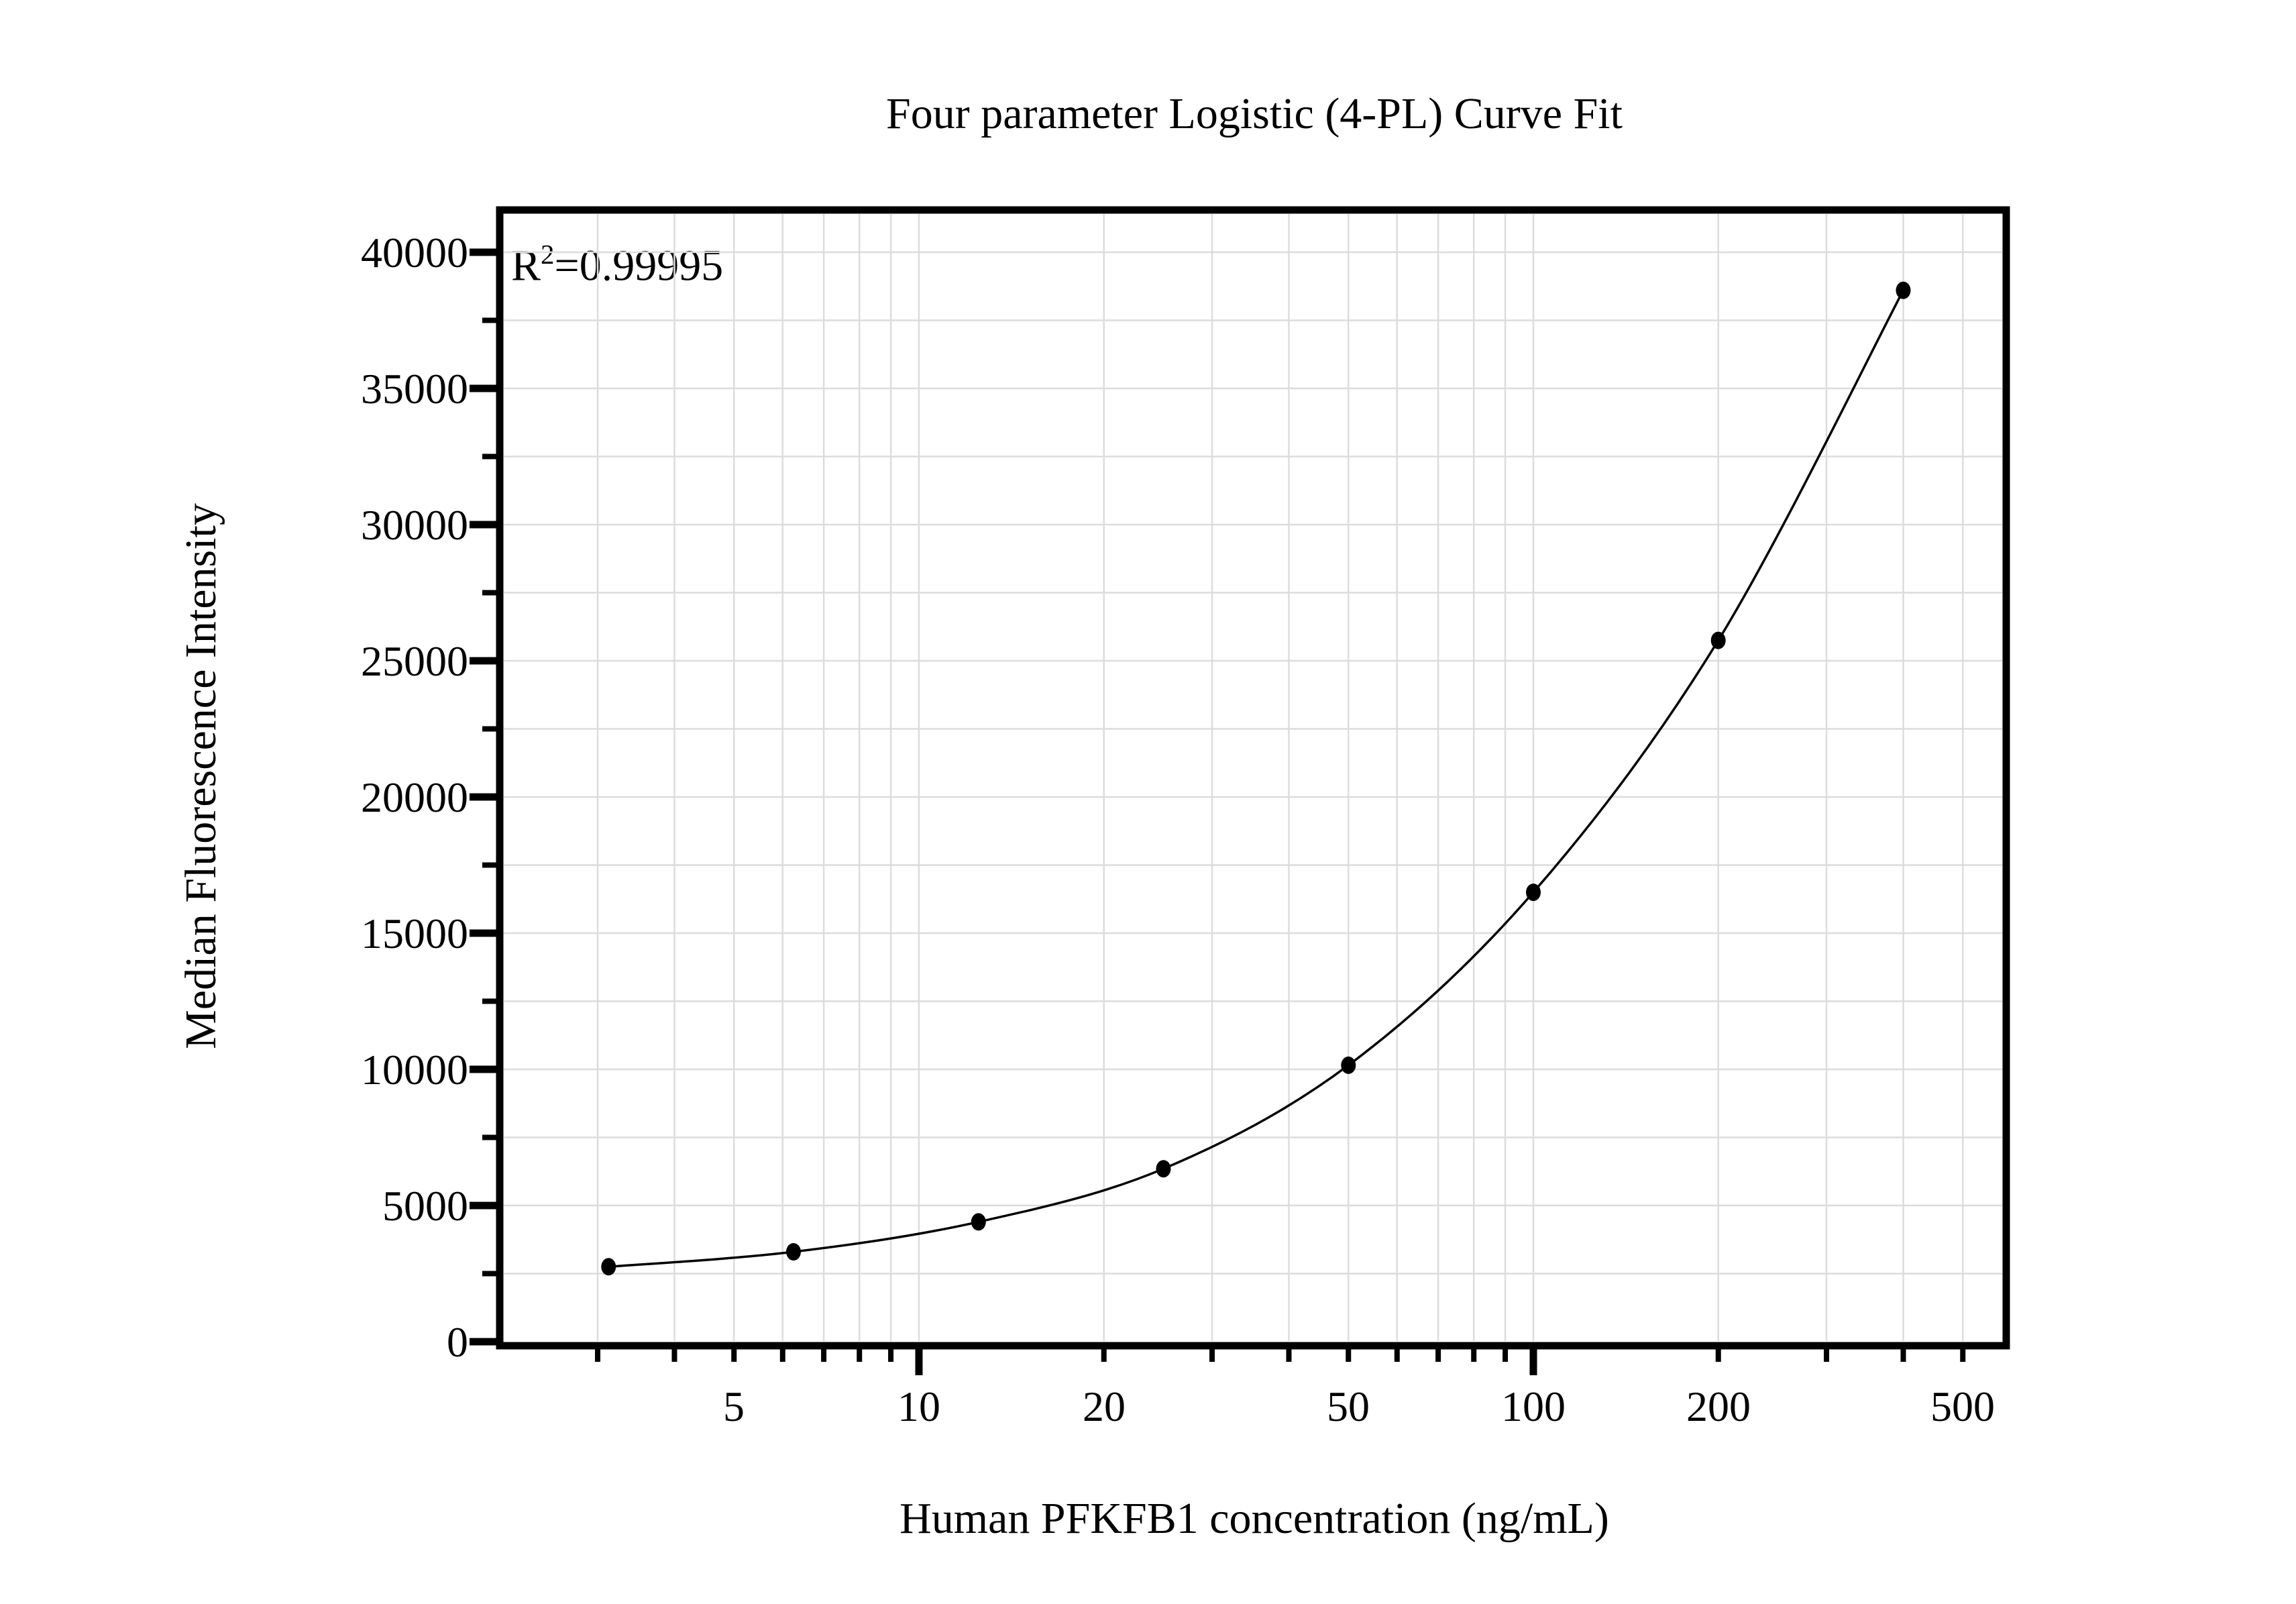 This screenshot has height=1604, width=2296. I want to click on x-tick-label: 100, so click(1533, 1406).